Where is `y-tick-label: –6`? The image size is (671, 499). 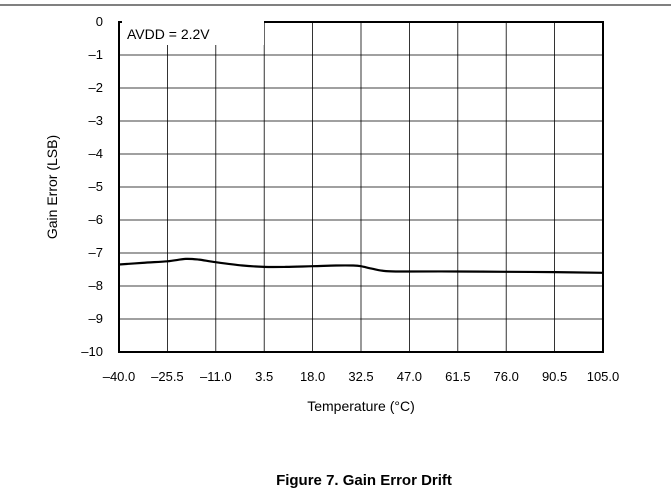 y-tick-label: –6 is located at coordinates (96, 219).